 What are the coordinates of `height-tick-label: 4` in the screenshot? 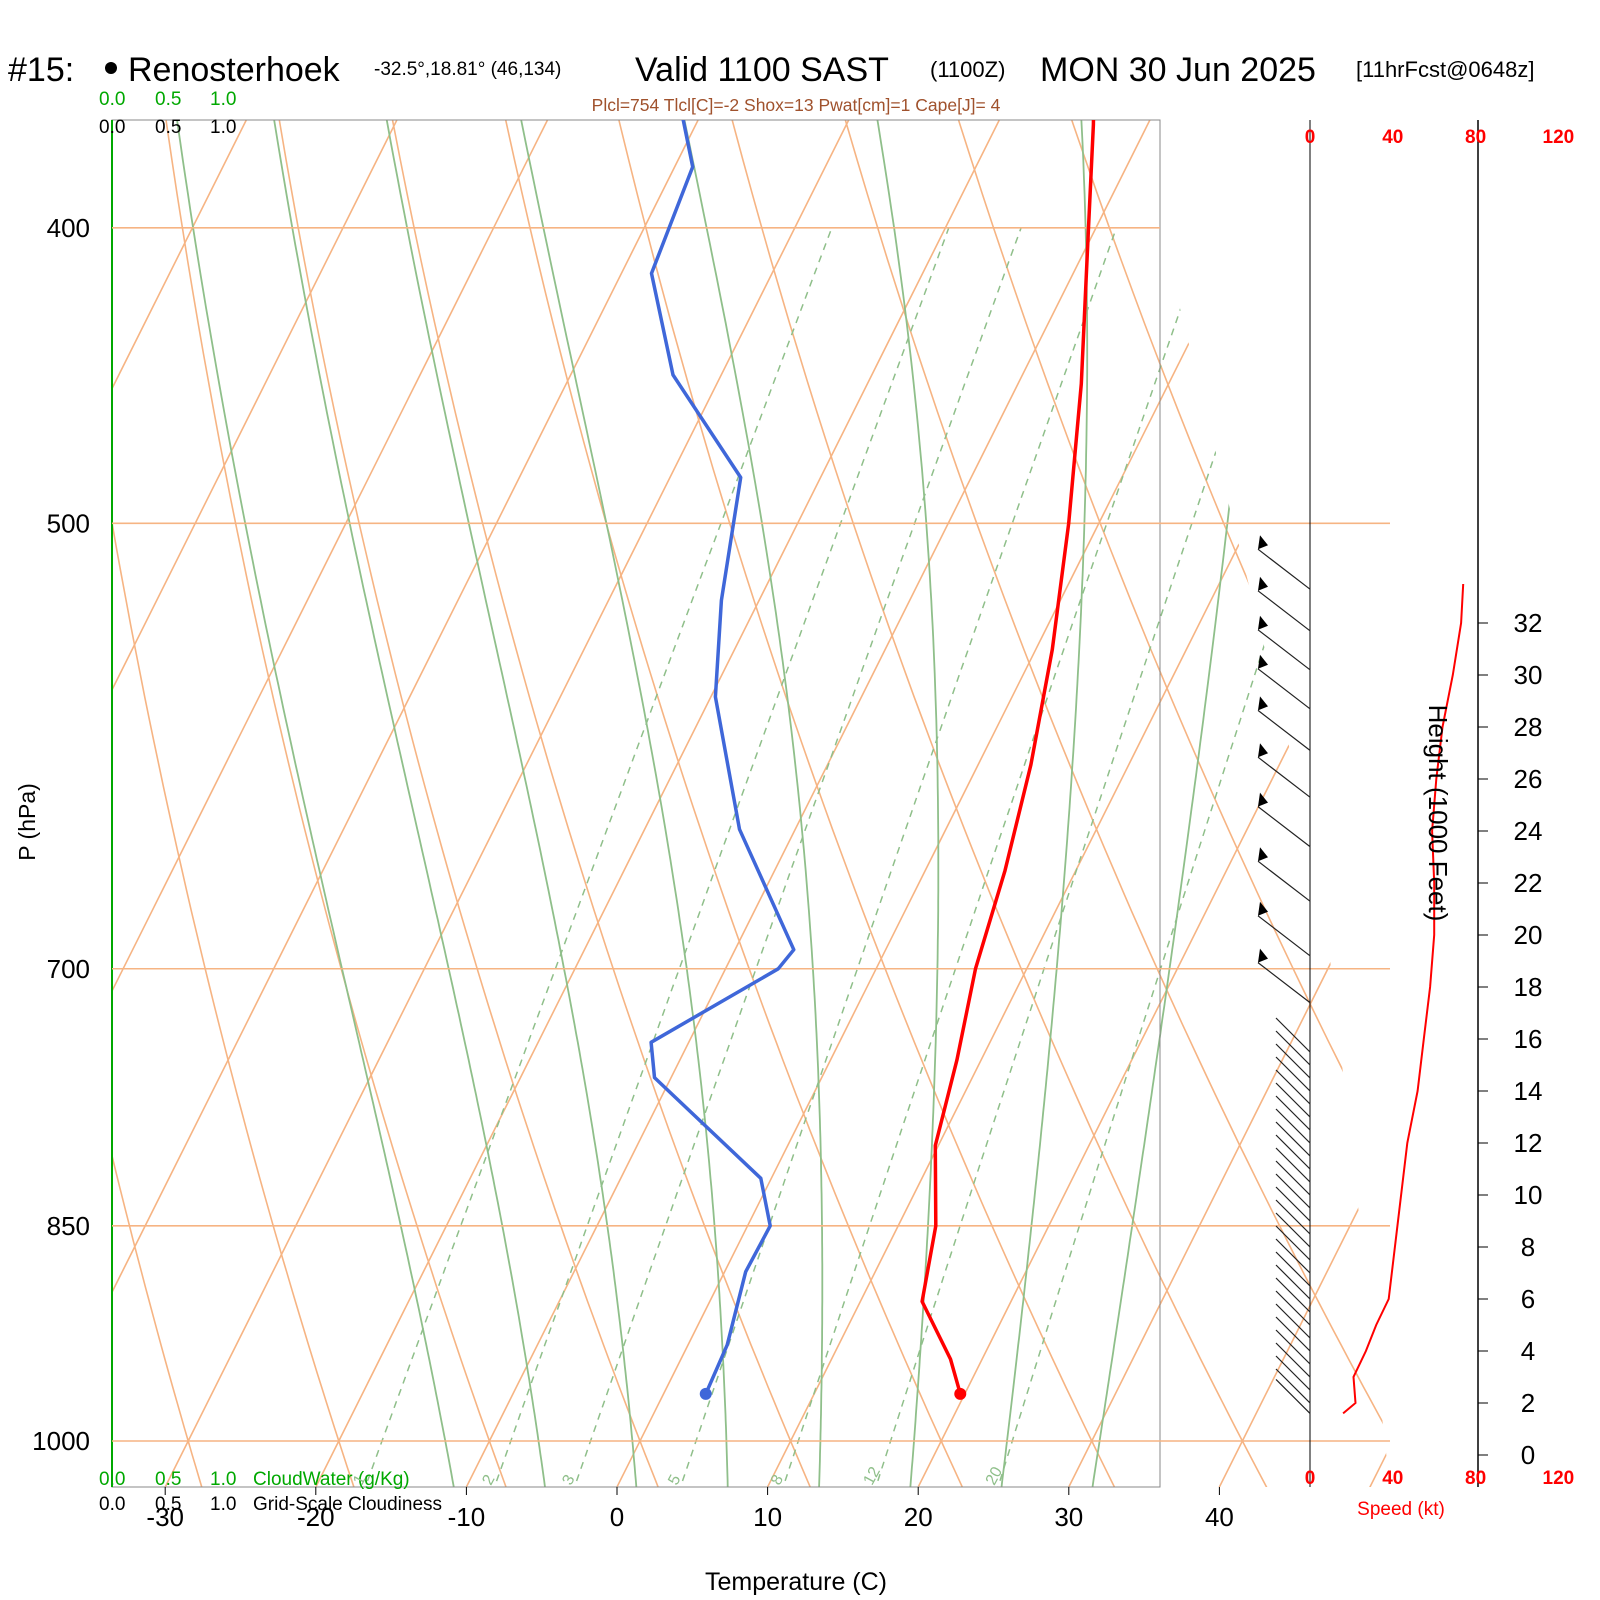 It's located at (1528, 1351).